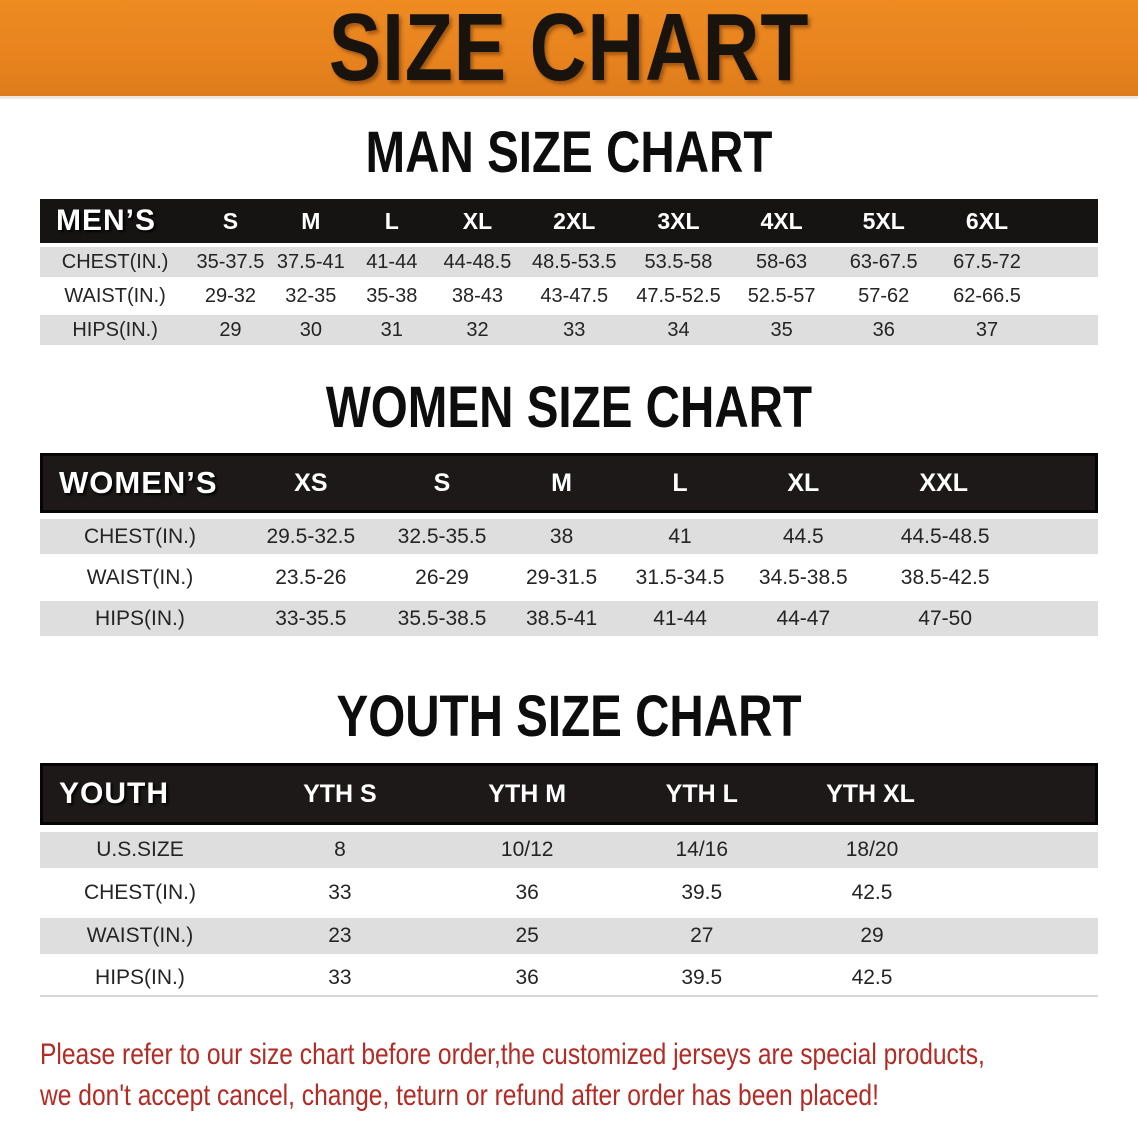  I want to click on youth-section-heading: YOUTH SIZE CHART, so click(569, 716).